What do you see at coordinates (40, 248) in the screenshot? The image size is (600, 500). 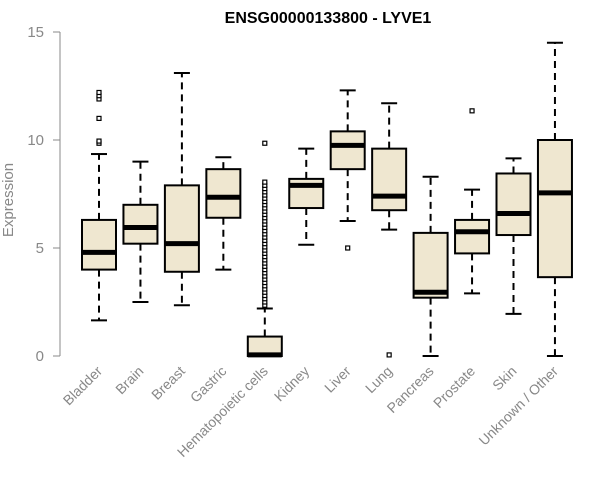 I see `y-tick-label: 5` at bounding box center [40, 248].